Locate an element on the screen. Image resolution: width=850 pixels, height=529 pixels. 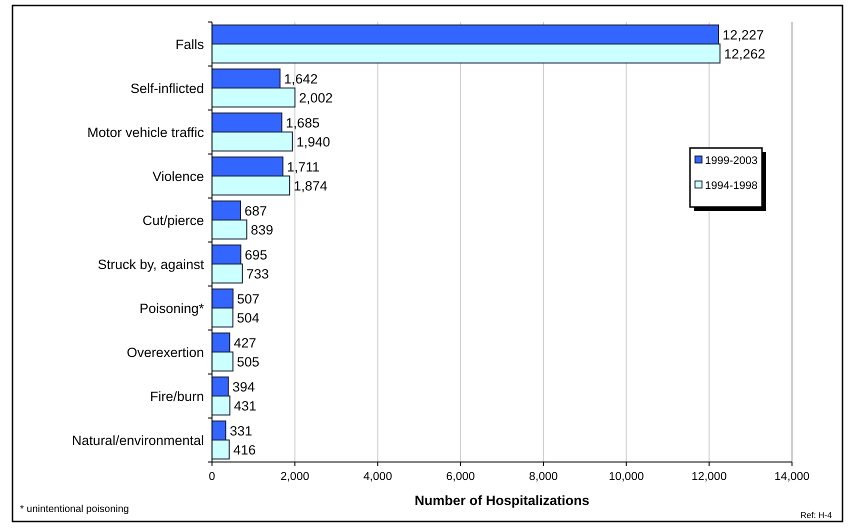
data-label: 431 is located at coordinates (245, 406).